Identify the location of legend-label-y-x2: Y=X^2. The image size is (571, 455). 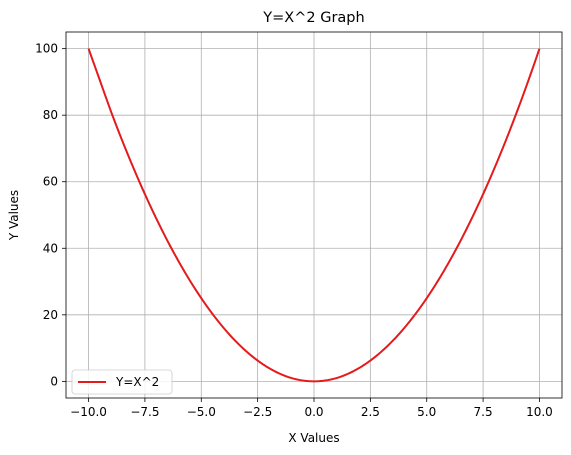
(137, 382).